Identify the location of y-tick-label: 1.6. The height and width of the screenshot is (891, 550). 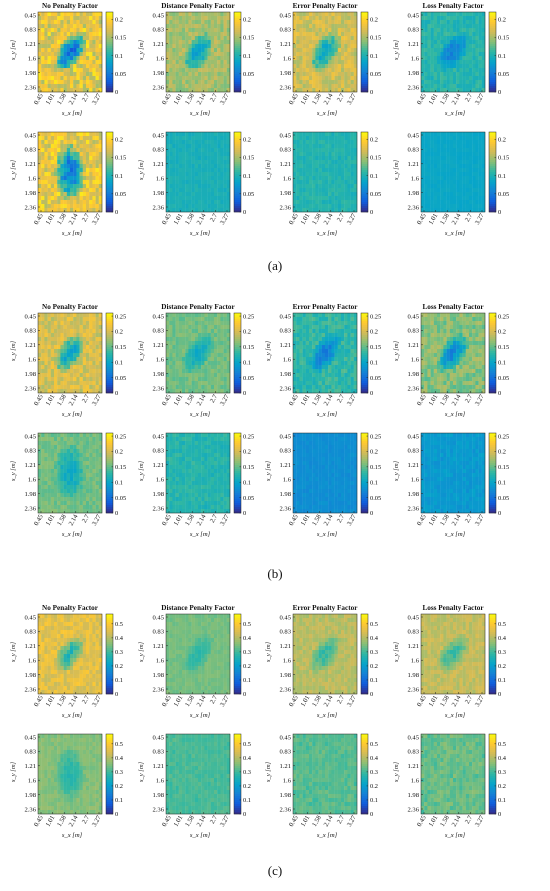
(160, 179).